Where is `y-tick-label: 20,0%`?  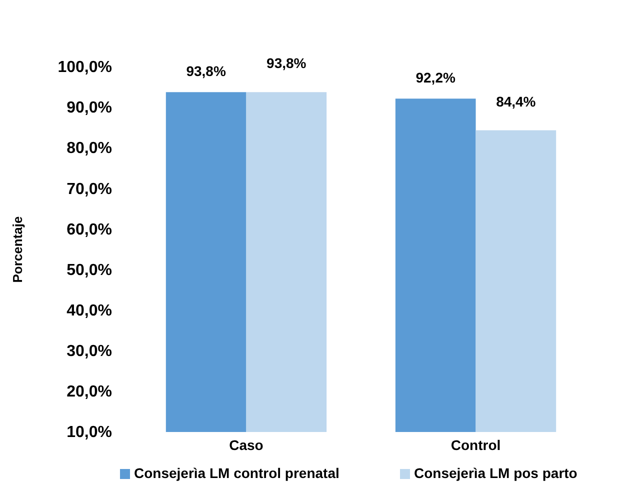 y-tick-label: 20,0% is located at coordinates (89, 392).